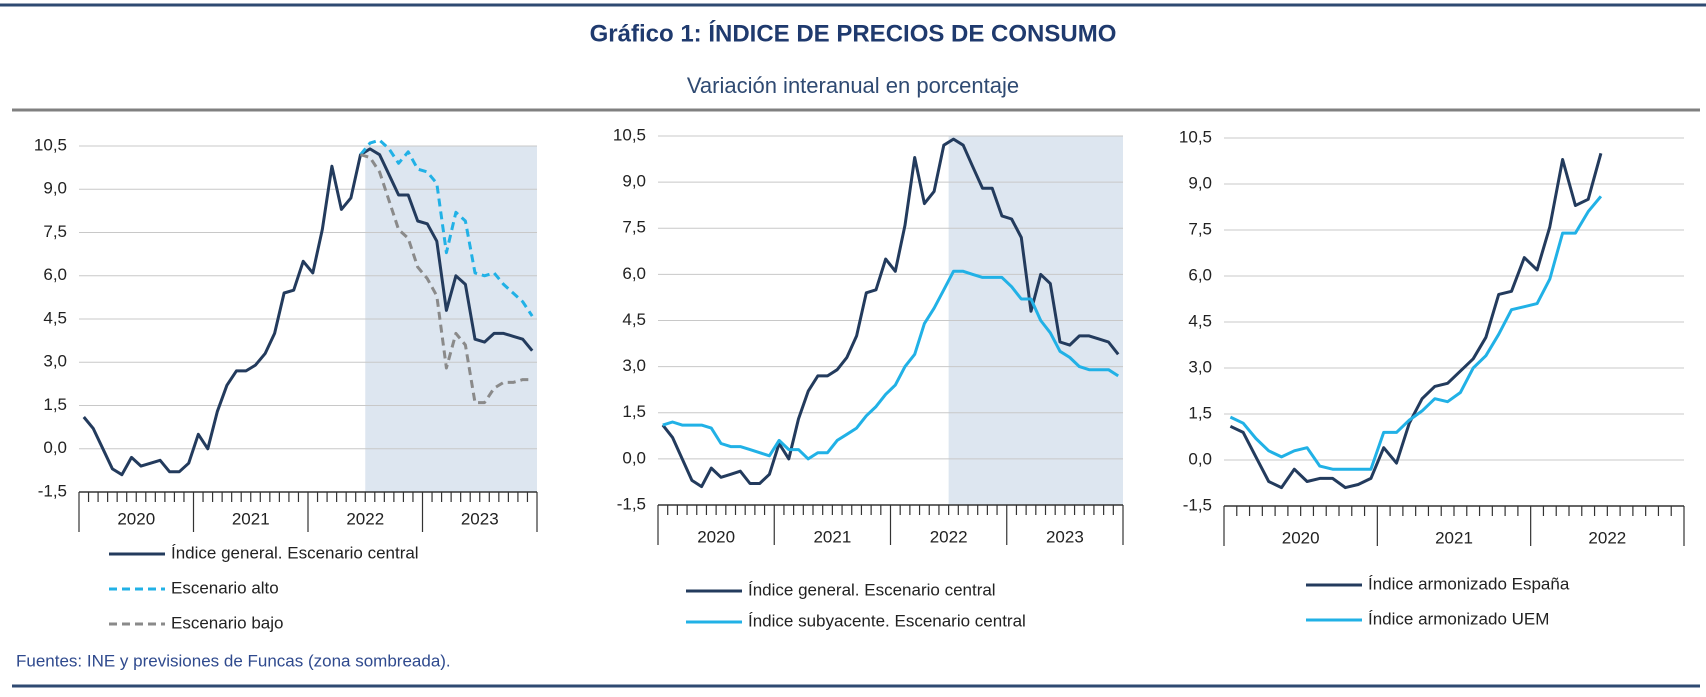  What do you see at coordinates (1458, 618) in the screenshot?
I see `legend-label: Índice armonizado UEM` at bounding box center [1458, 618].